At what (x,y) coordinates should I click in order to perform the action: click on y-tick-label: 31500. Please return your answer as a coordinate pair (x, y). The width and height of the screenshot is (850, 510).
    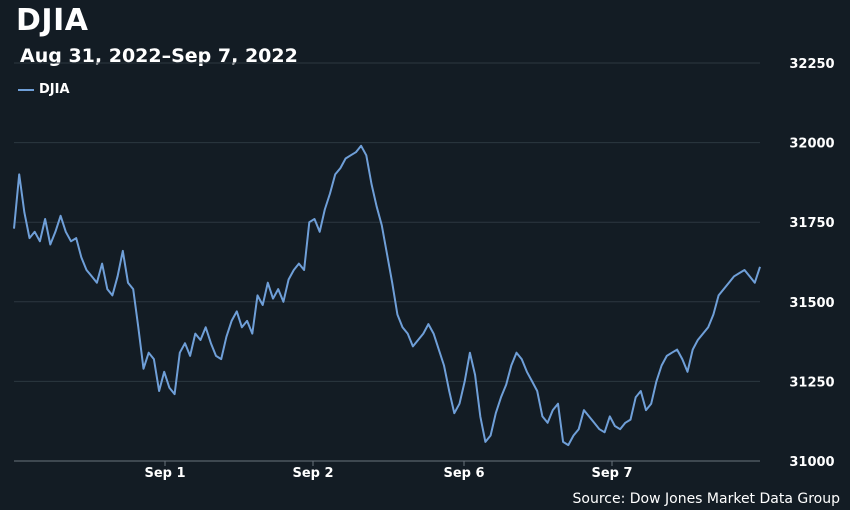
    Looking at the image, I should click on (811, 303).